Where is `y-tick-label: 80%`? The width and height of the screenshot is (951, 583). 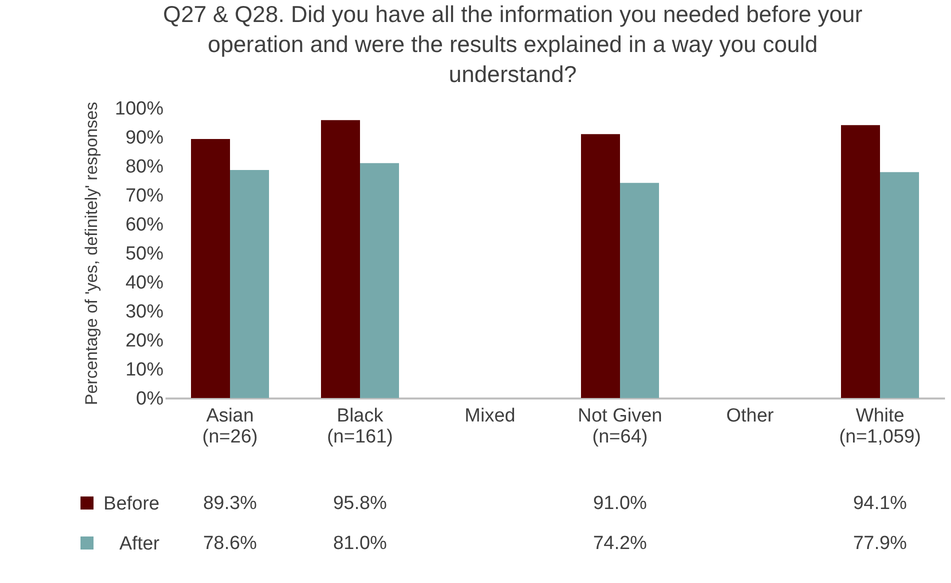 y-tick-label: 80% is located at coordinates (144, 167).